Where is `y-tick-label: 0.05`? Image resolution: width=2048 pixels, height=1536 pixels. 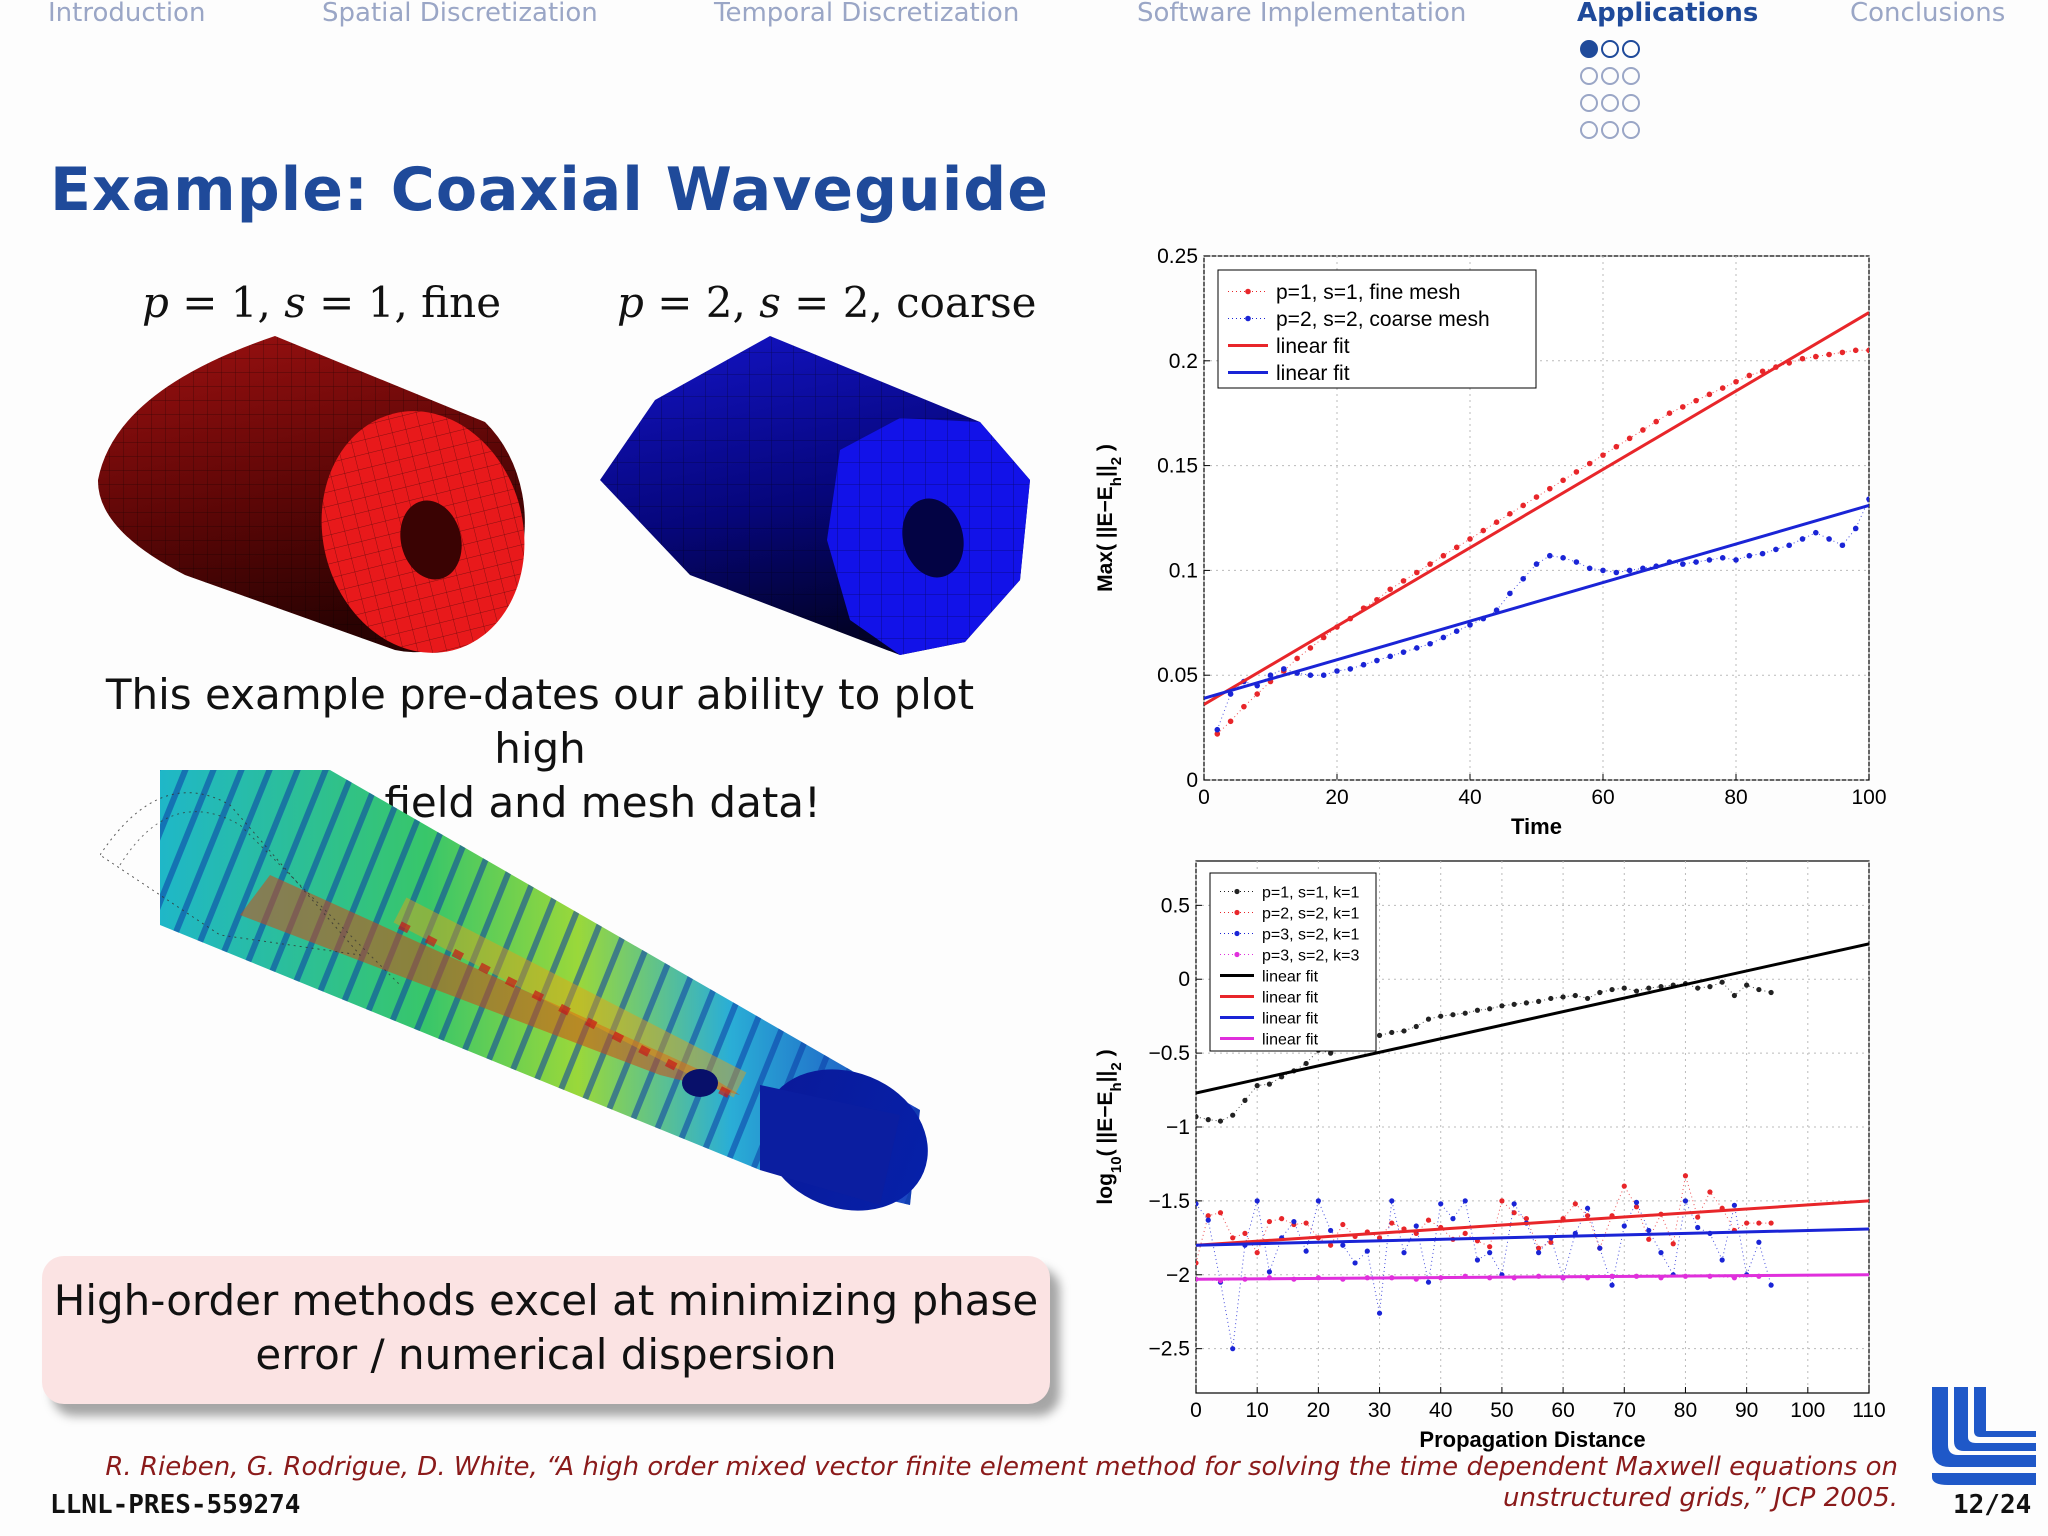 y-tick-label: 0.05 is located at coordinates (1177, 675).